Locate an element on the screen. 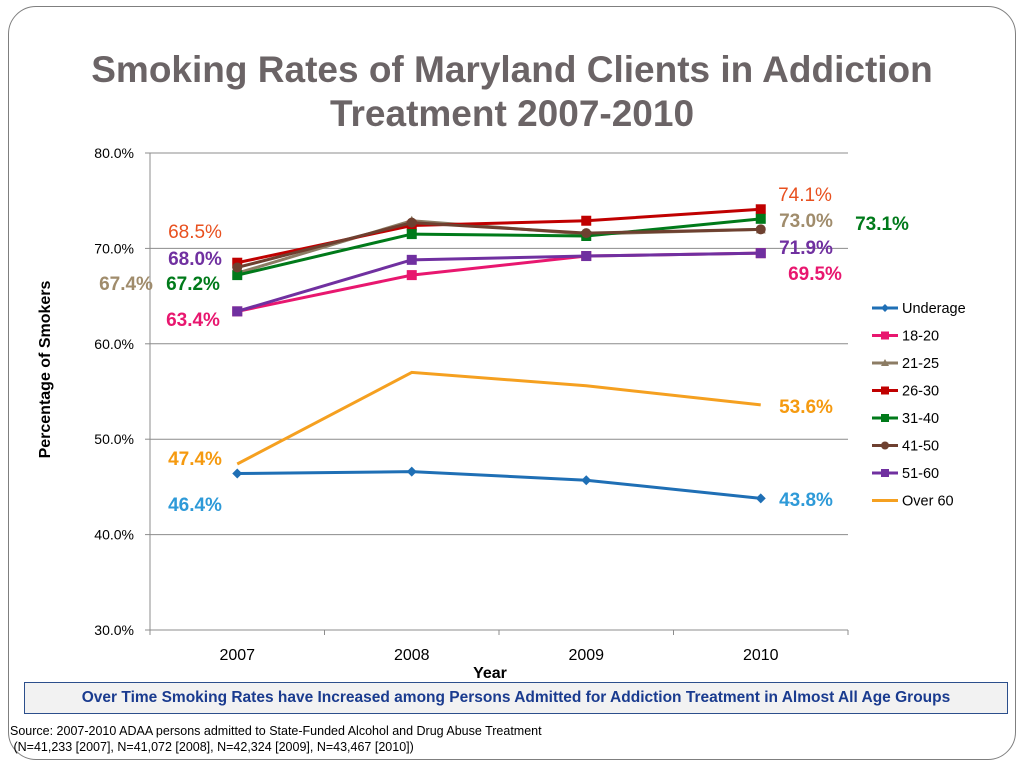  x-tick-label: 2007 is located at coordinates (237, 655).